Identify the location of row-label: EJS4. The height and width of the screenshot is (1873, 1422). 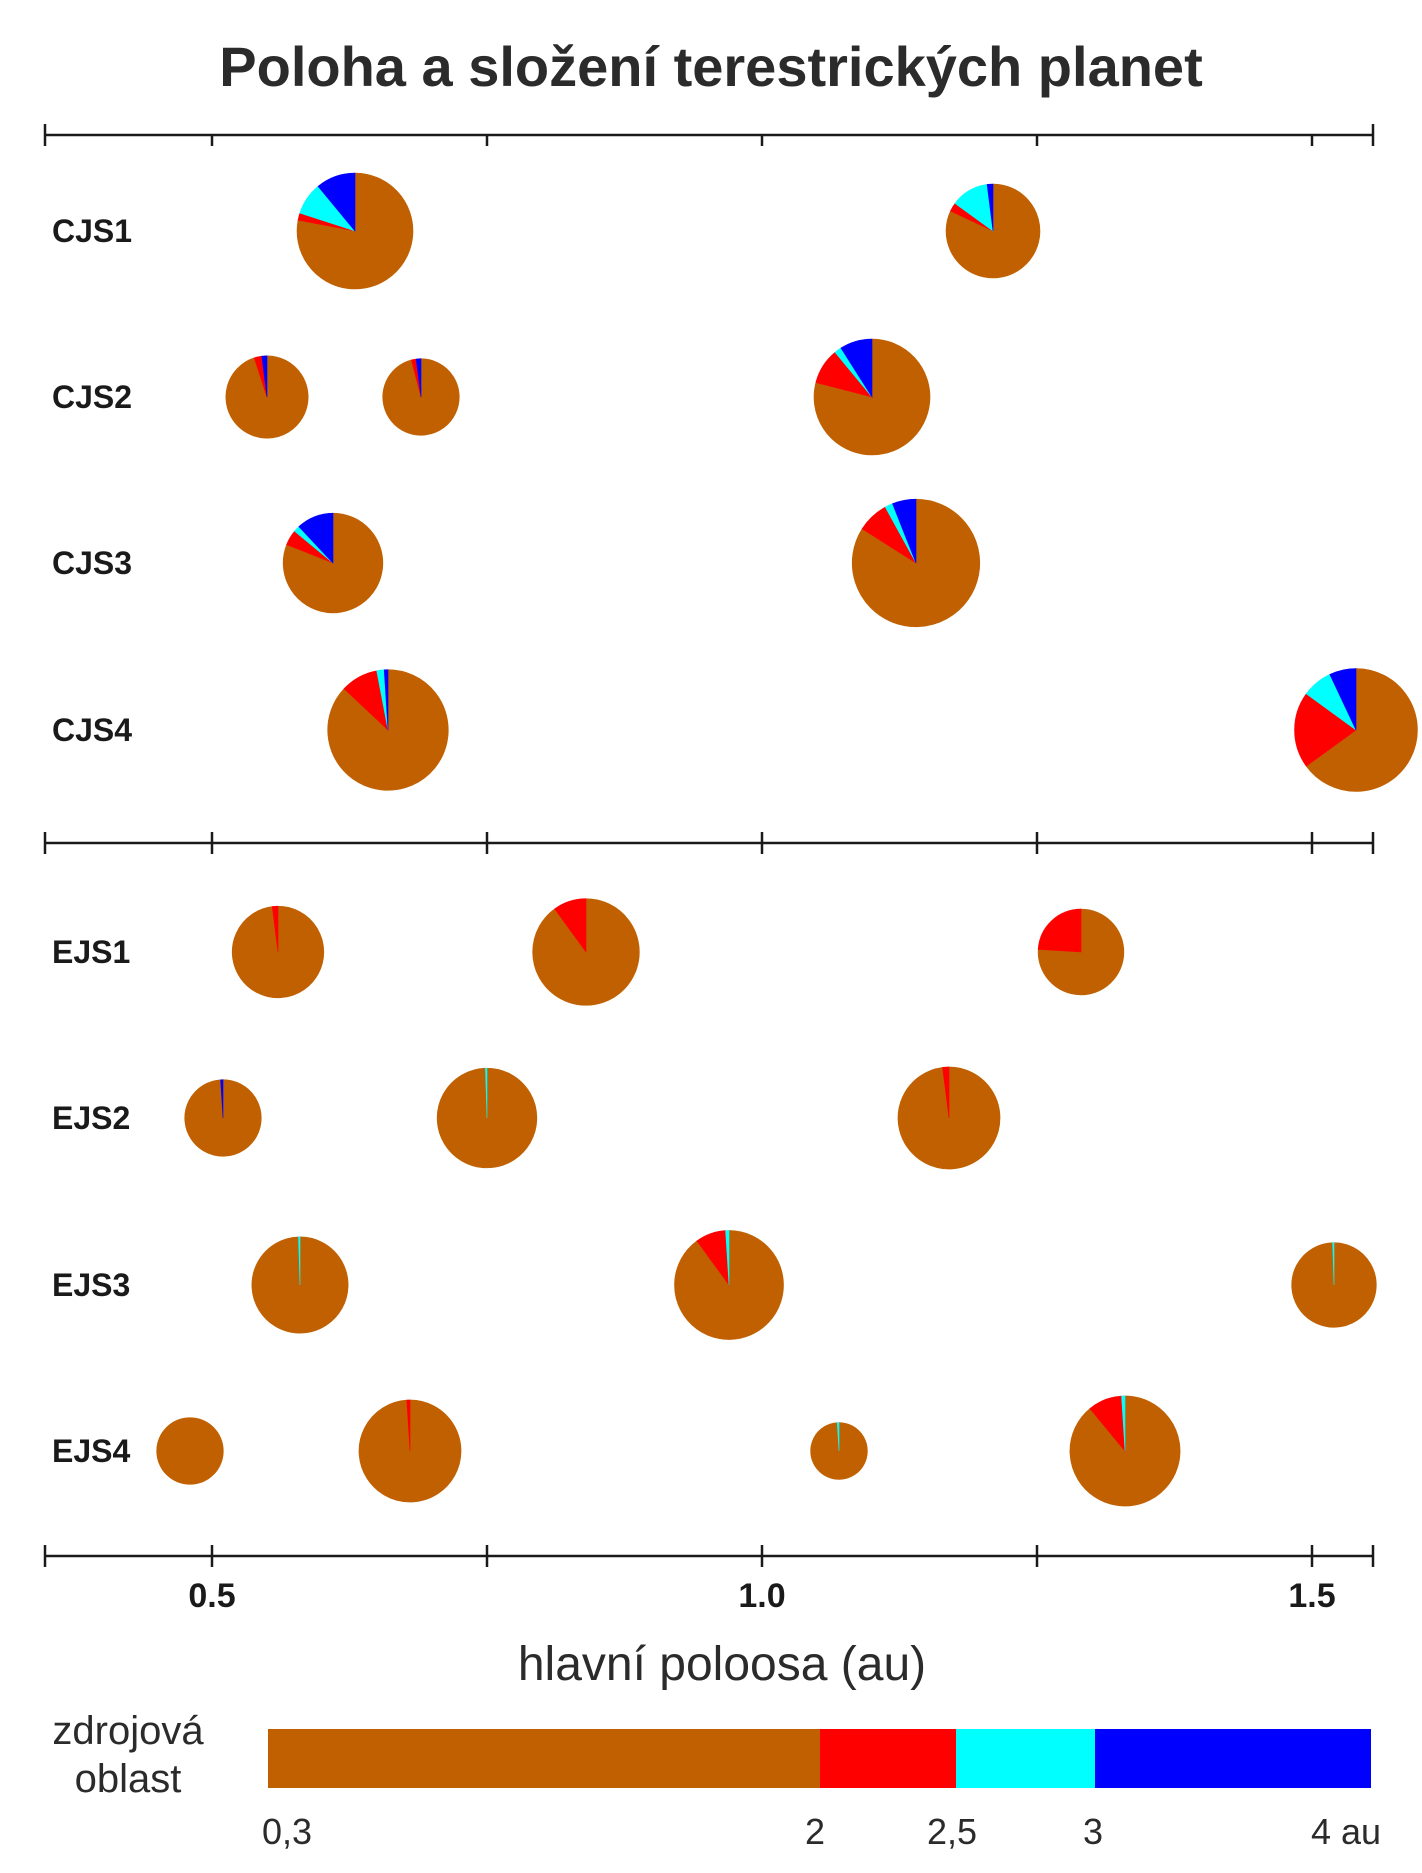
(91, 1451).